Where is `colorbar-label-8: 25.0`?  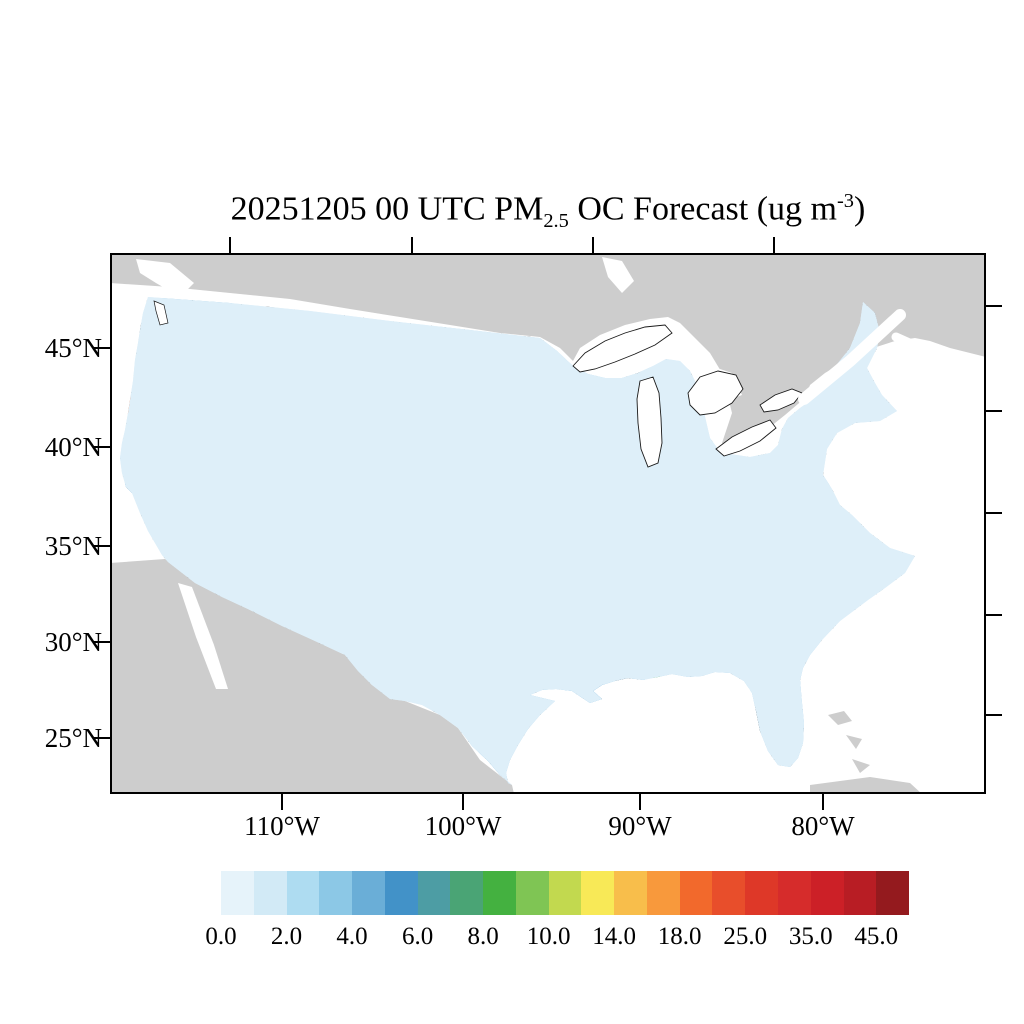 colorbar-label-8: 25.0 is located at coordinates (745, 936).